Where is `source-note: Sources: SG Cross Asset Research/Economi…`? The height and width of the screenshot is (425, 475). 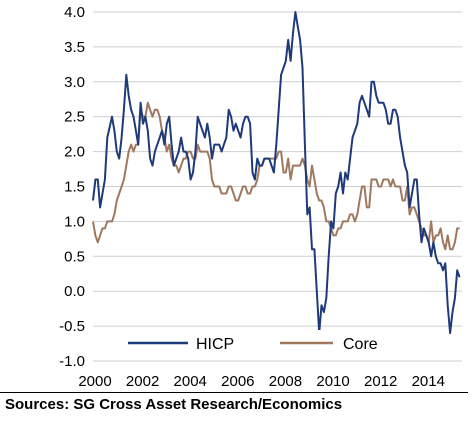 source-note: Sources: SG Cross Asset Research/Economi… is located at coordinates (174, 404).